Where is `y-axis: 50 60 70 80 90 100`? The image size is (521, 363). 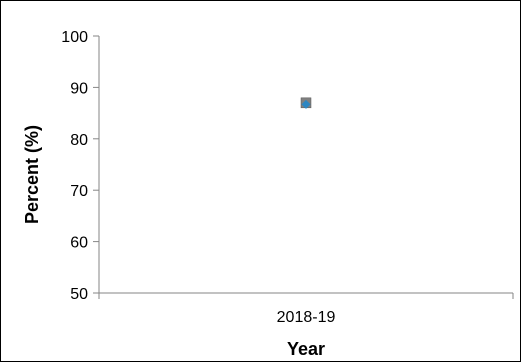
y-axis: 50 60 70 80 90 100 is located at coordinates (80, 166).